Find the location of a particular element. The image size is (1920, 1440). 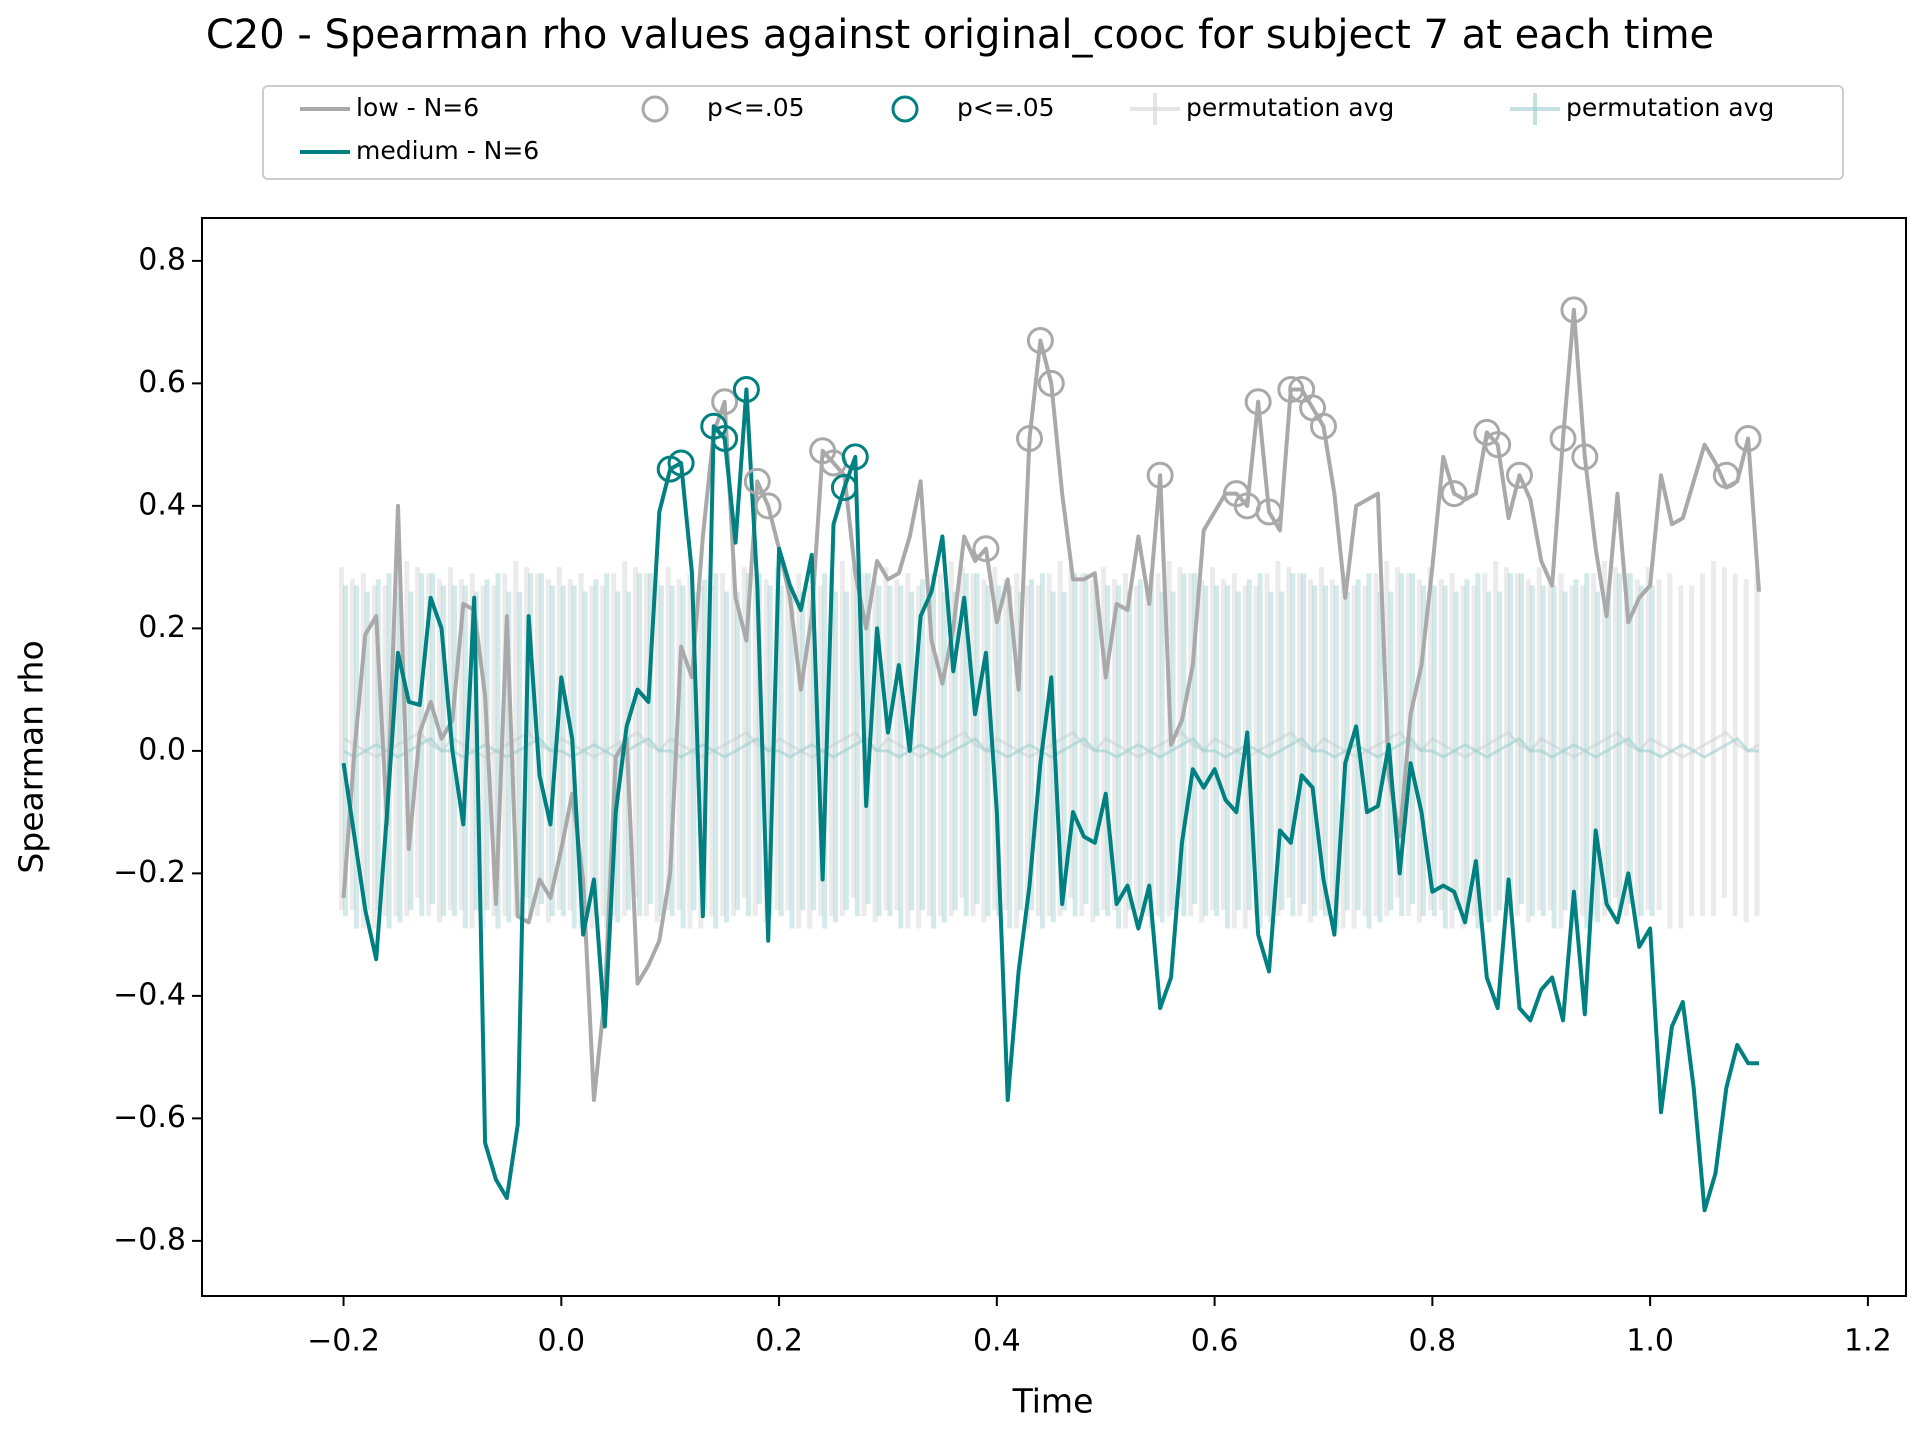

y-tick-label: −0.8 is located at coordinates (149, 1239).